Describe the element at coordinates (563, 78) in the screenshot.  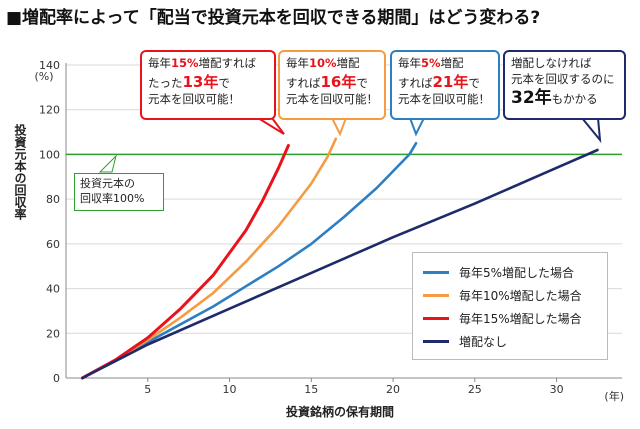
I see `callout-text: 元本を回収するのに` at that location.